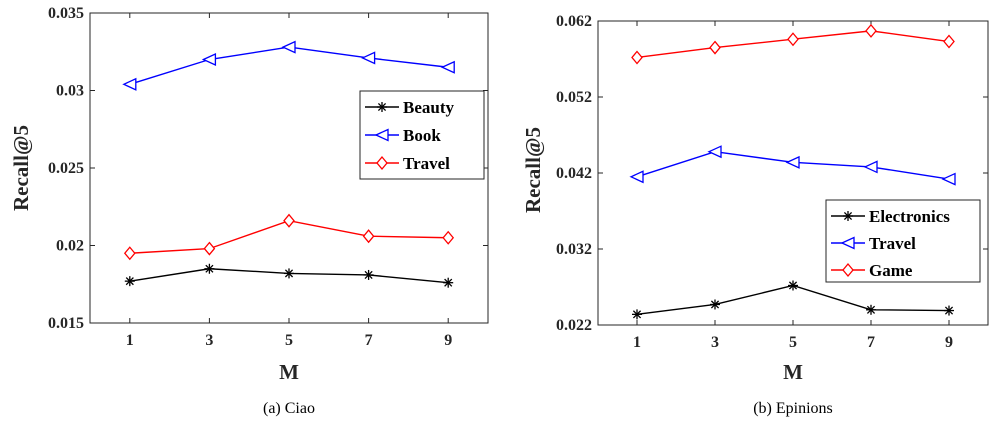  Describe the element at coordinates (637, 342) in the screenshot. I see `xtick-label-b: 1` at that location.